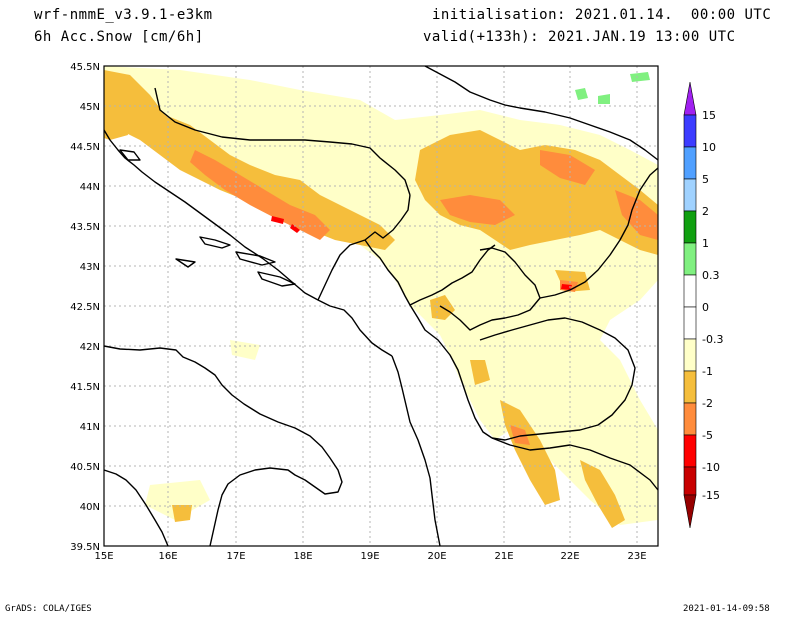  Describe the element at coordinates (711, 495) in the screenshot. I see `legend-label: -15` at that location.